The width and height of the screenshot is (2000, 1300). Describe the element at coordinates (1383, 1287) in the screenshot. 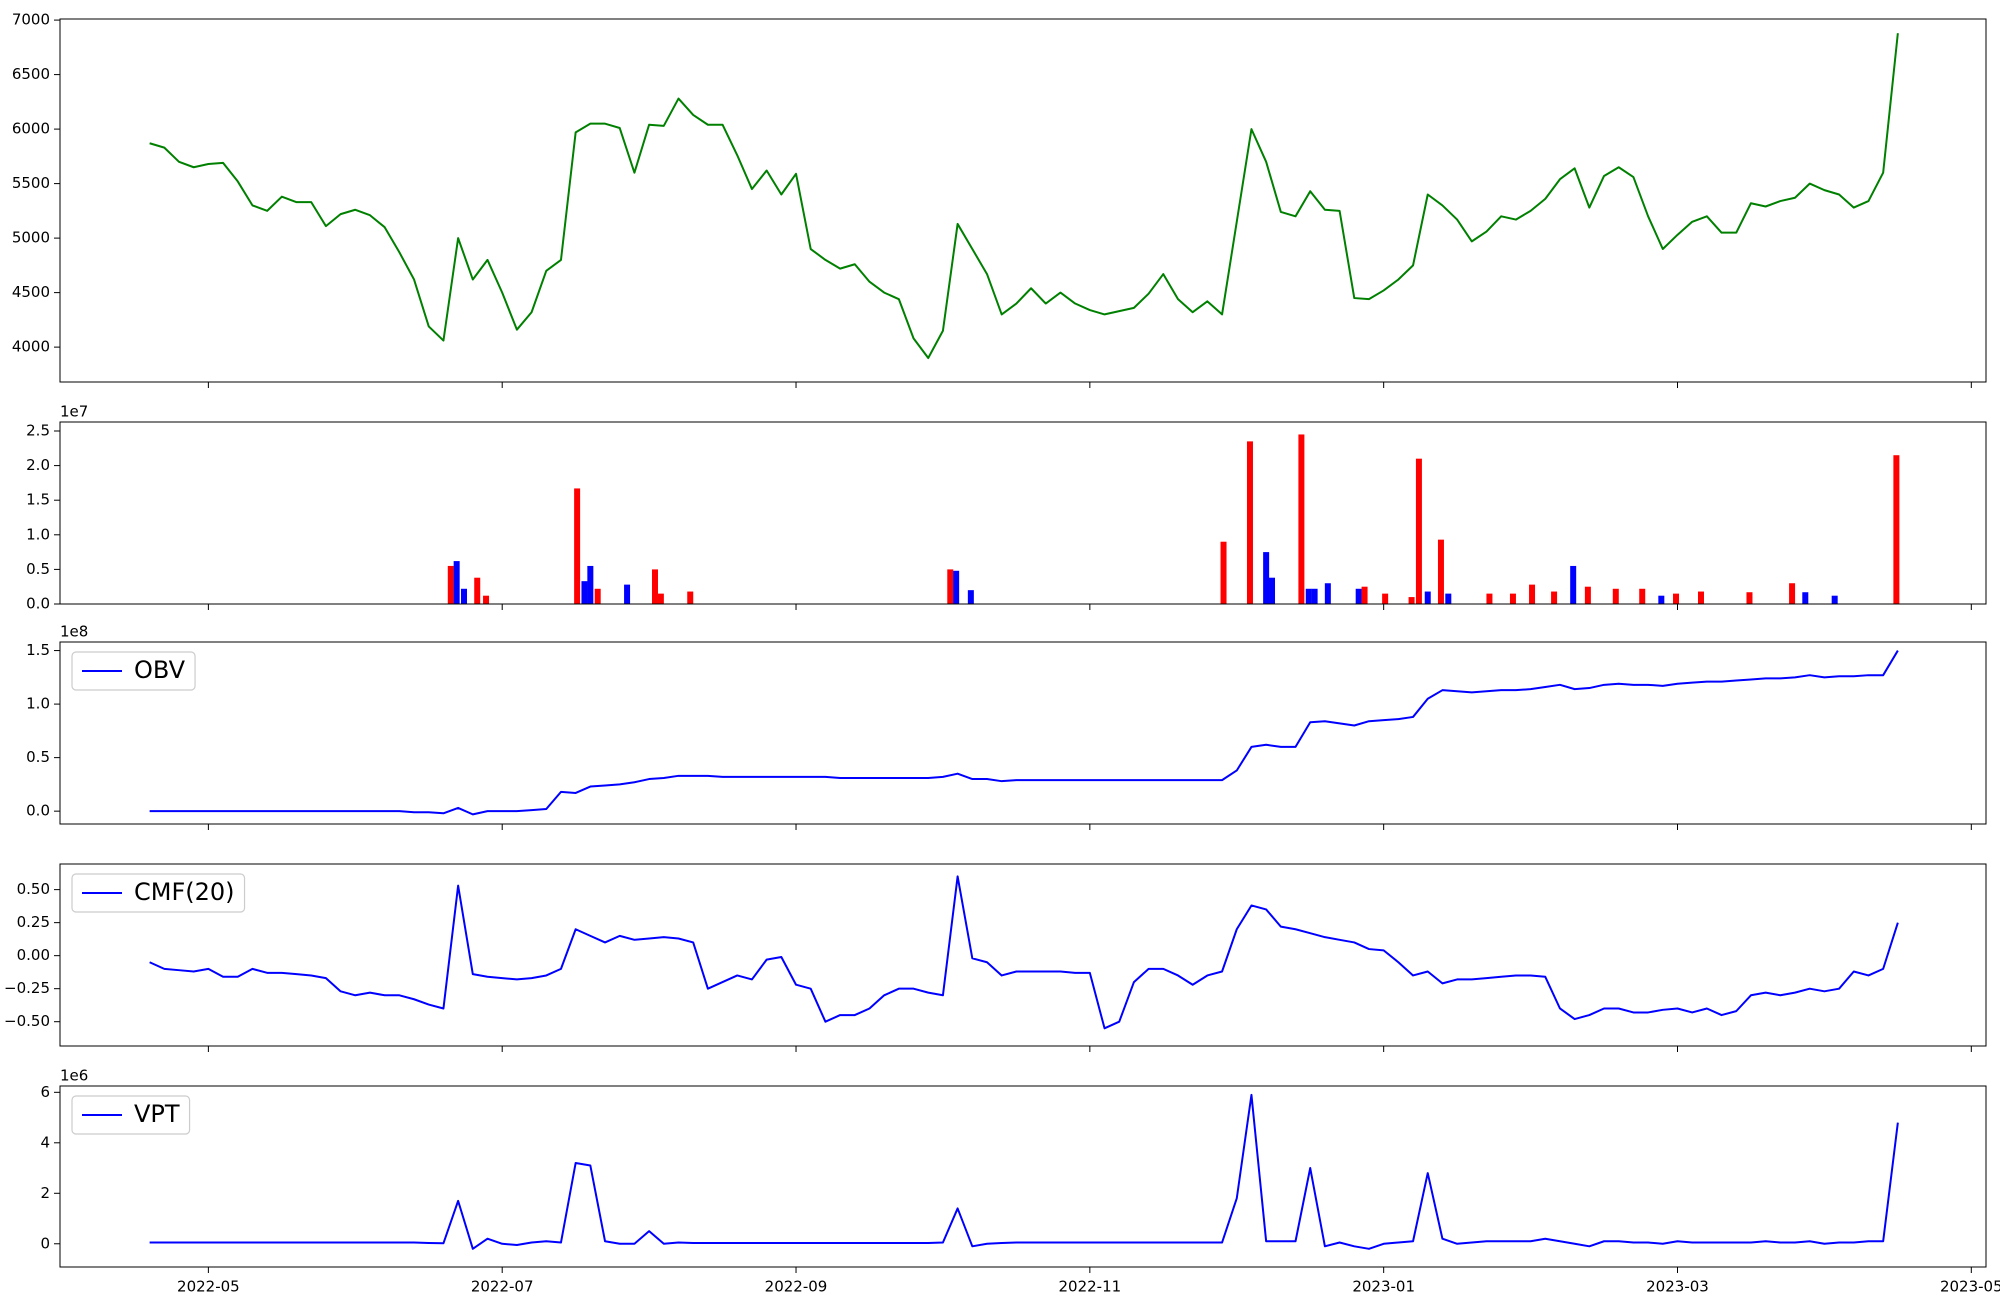

I see `x-tick-label: 2023-01` at that location.